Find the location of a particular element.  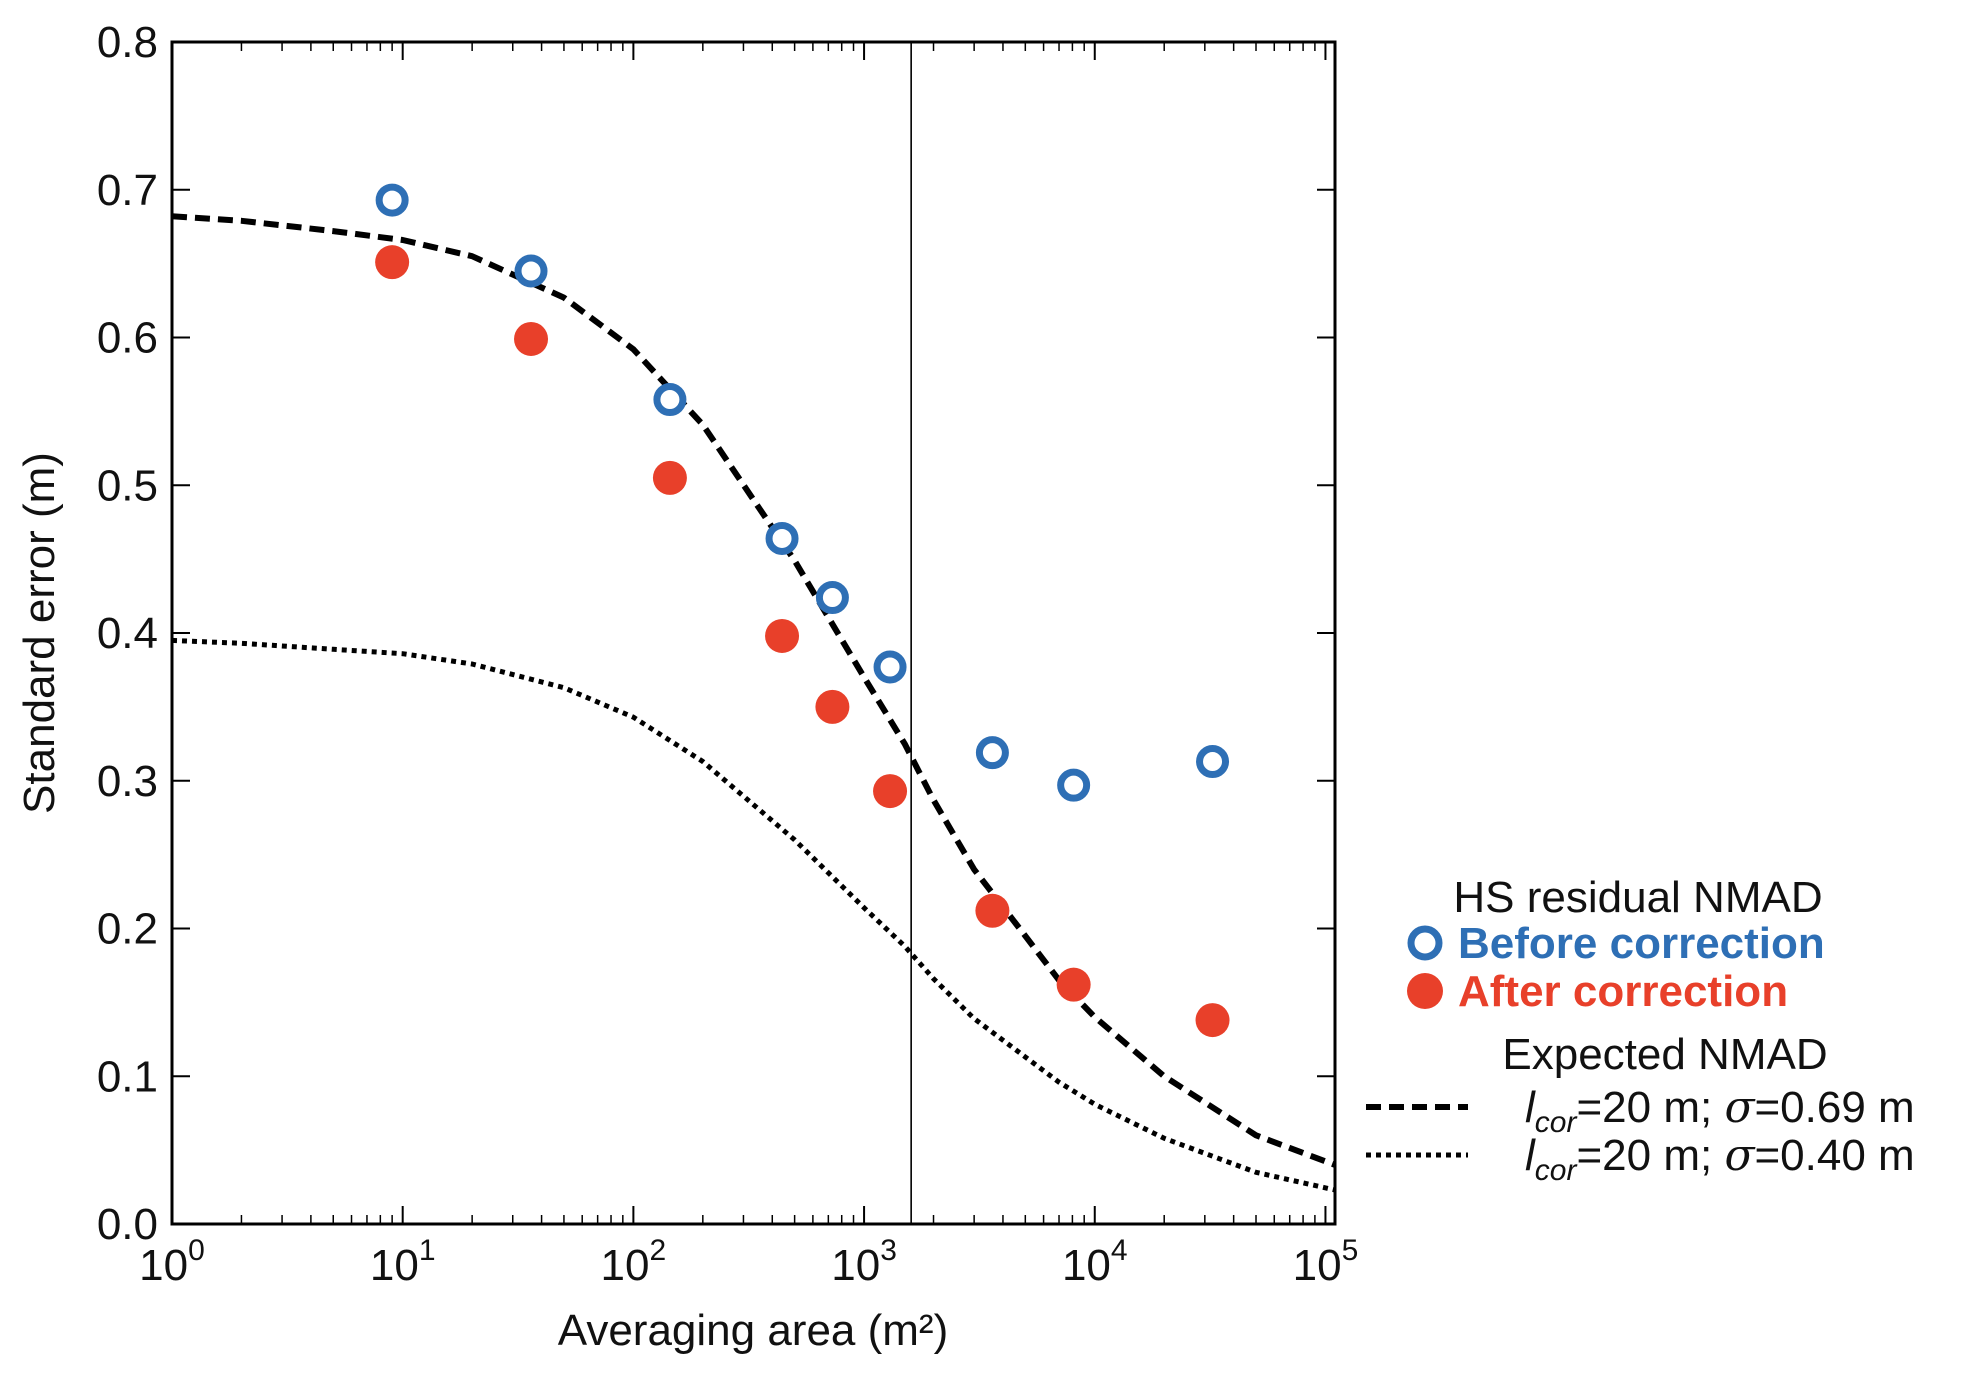

x-tick-label: 10² is located at coordinates (634, 1262).